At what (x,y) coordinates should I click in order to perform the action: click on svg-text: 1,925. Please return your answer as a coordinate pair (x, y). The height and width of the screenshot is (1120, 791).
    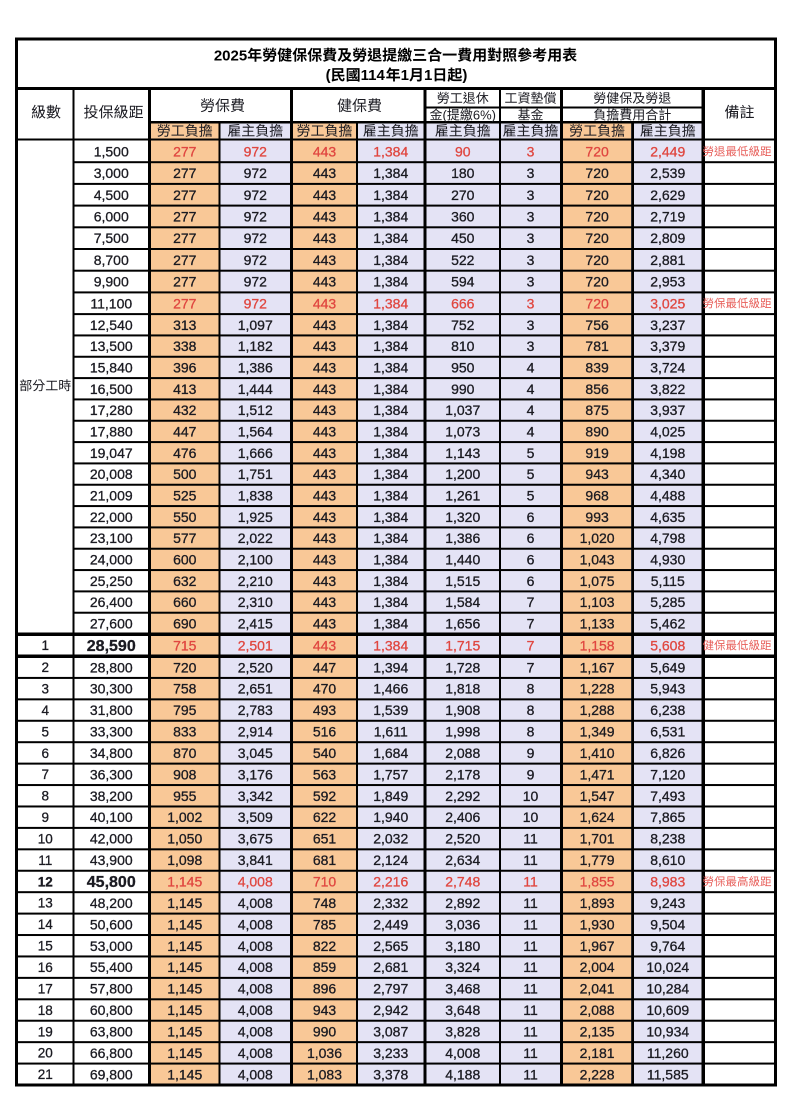
    Looking at the image, I should click on (255, 517).